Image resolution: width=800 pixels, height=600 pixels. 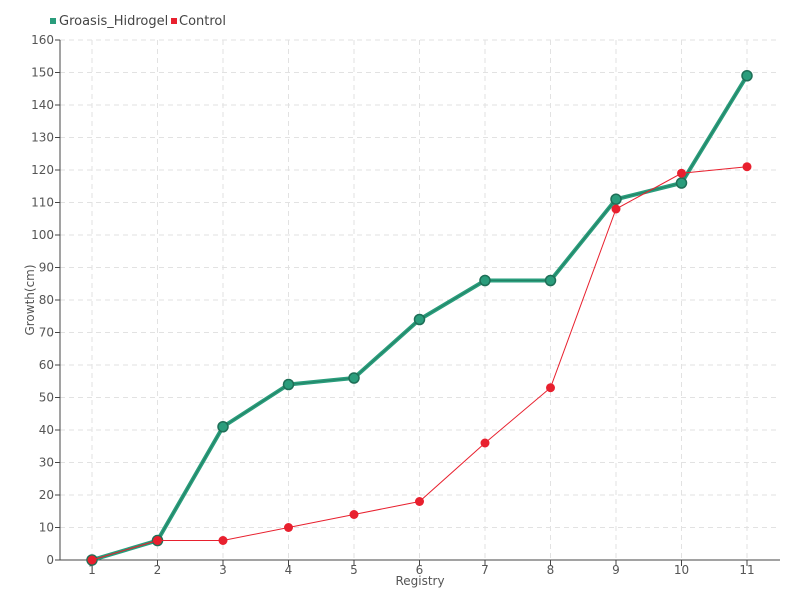 What do you see at coordinates (53, 21) in the screenshot?
I see `legend-swatch-groasis` at bounding box center [53, 21].